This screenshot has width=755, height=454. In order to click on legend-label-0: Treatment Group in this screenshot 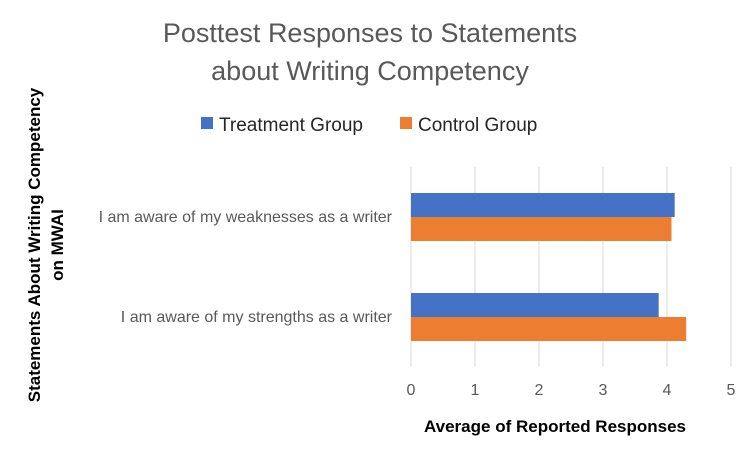, I will do `click(291, 125)`.